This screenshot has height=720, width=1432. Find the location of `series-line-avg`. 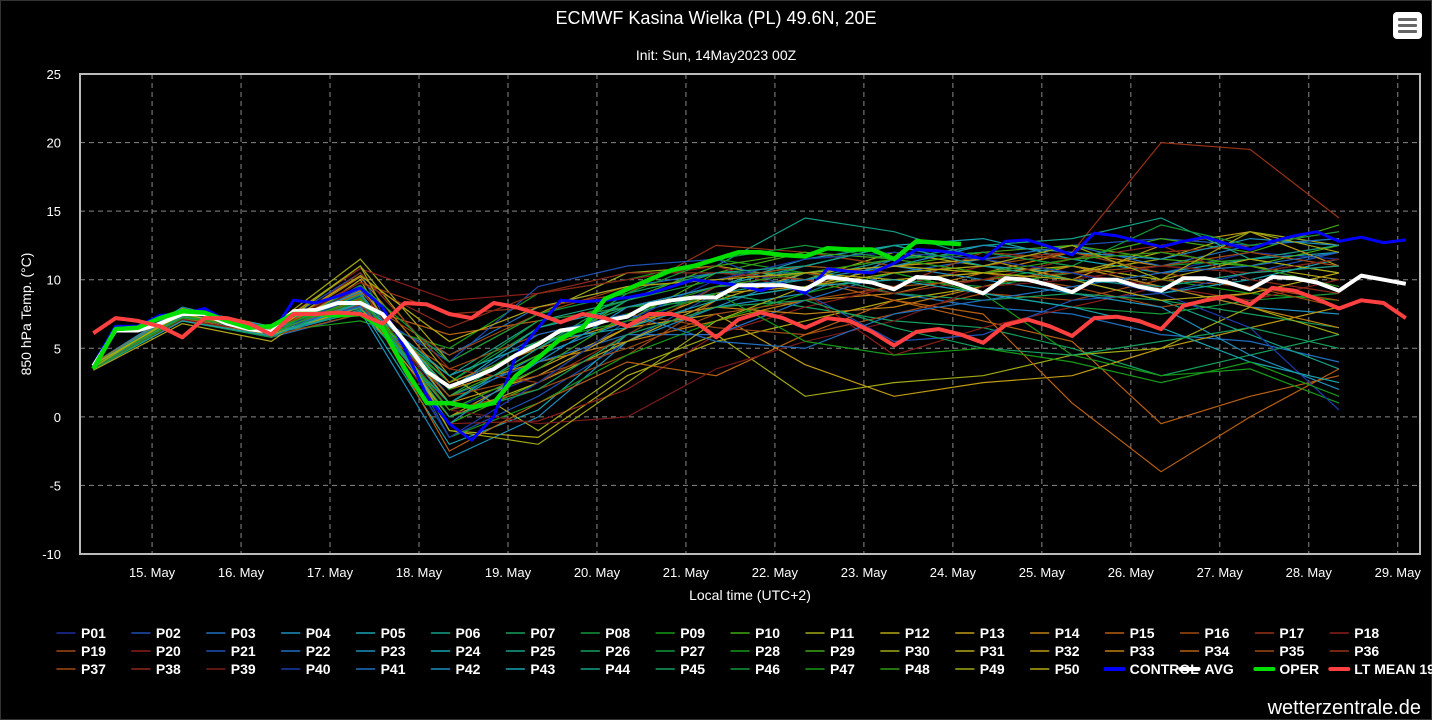

series-line-avg is located at coordinates (749, 331).